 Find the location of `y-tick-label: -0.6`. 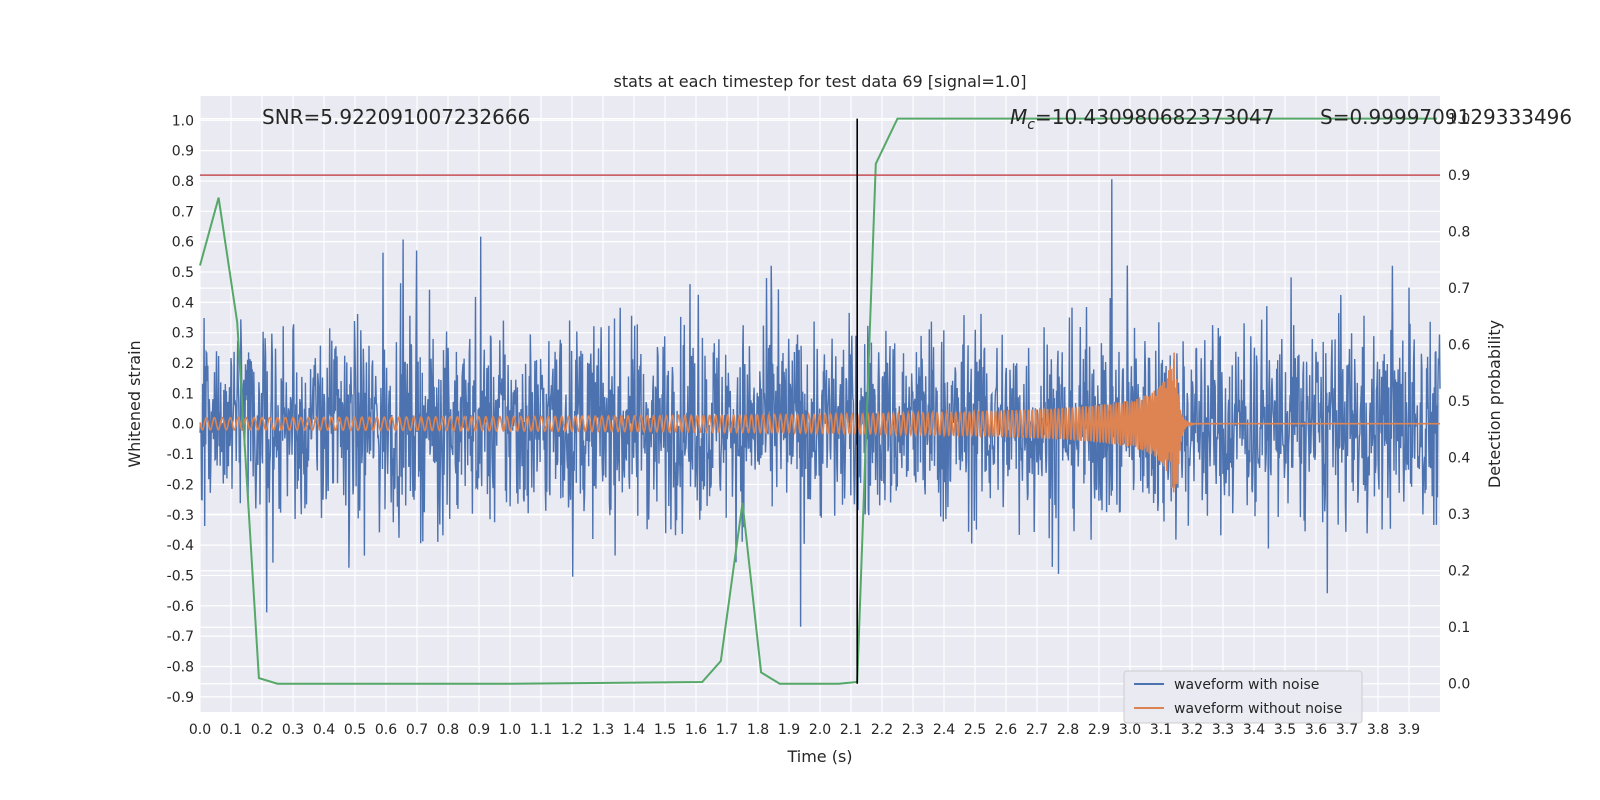

y-tick-label: -0.6 is located at coordinates (180, 607).